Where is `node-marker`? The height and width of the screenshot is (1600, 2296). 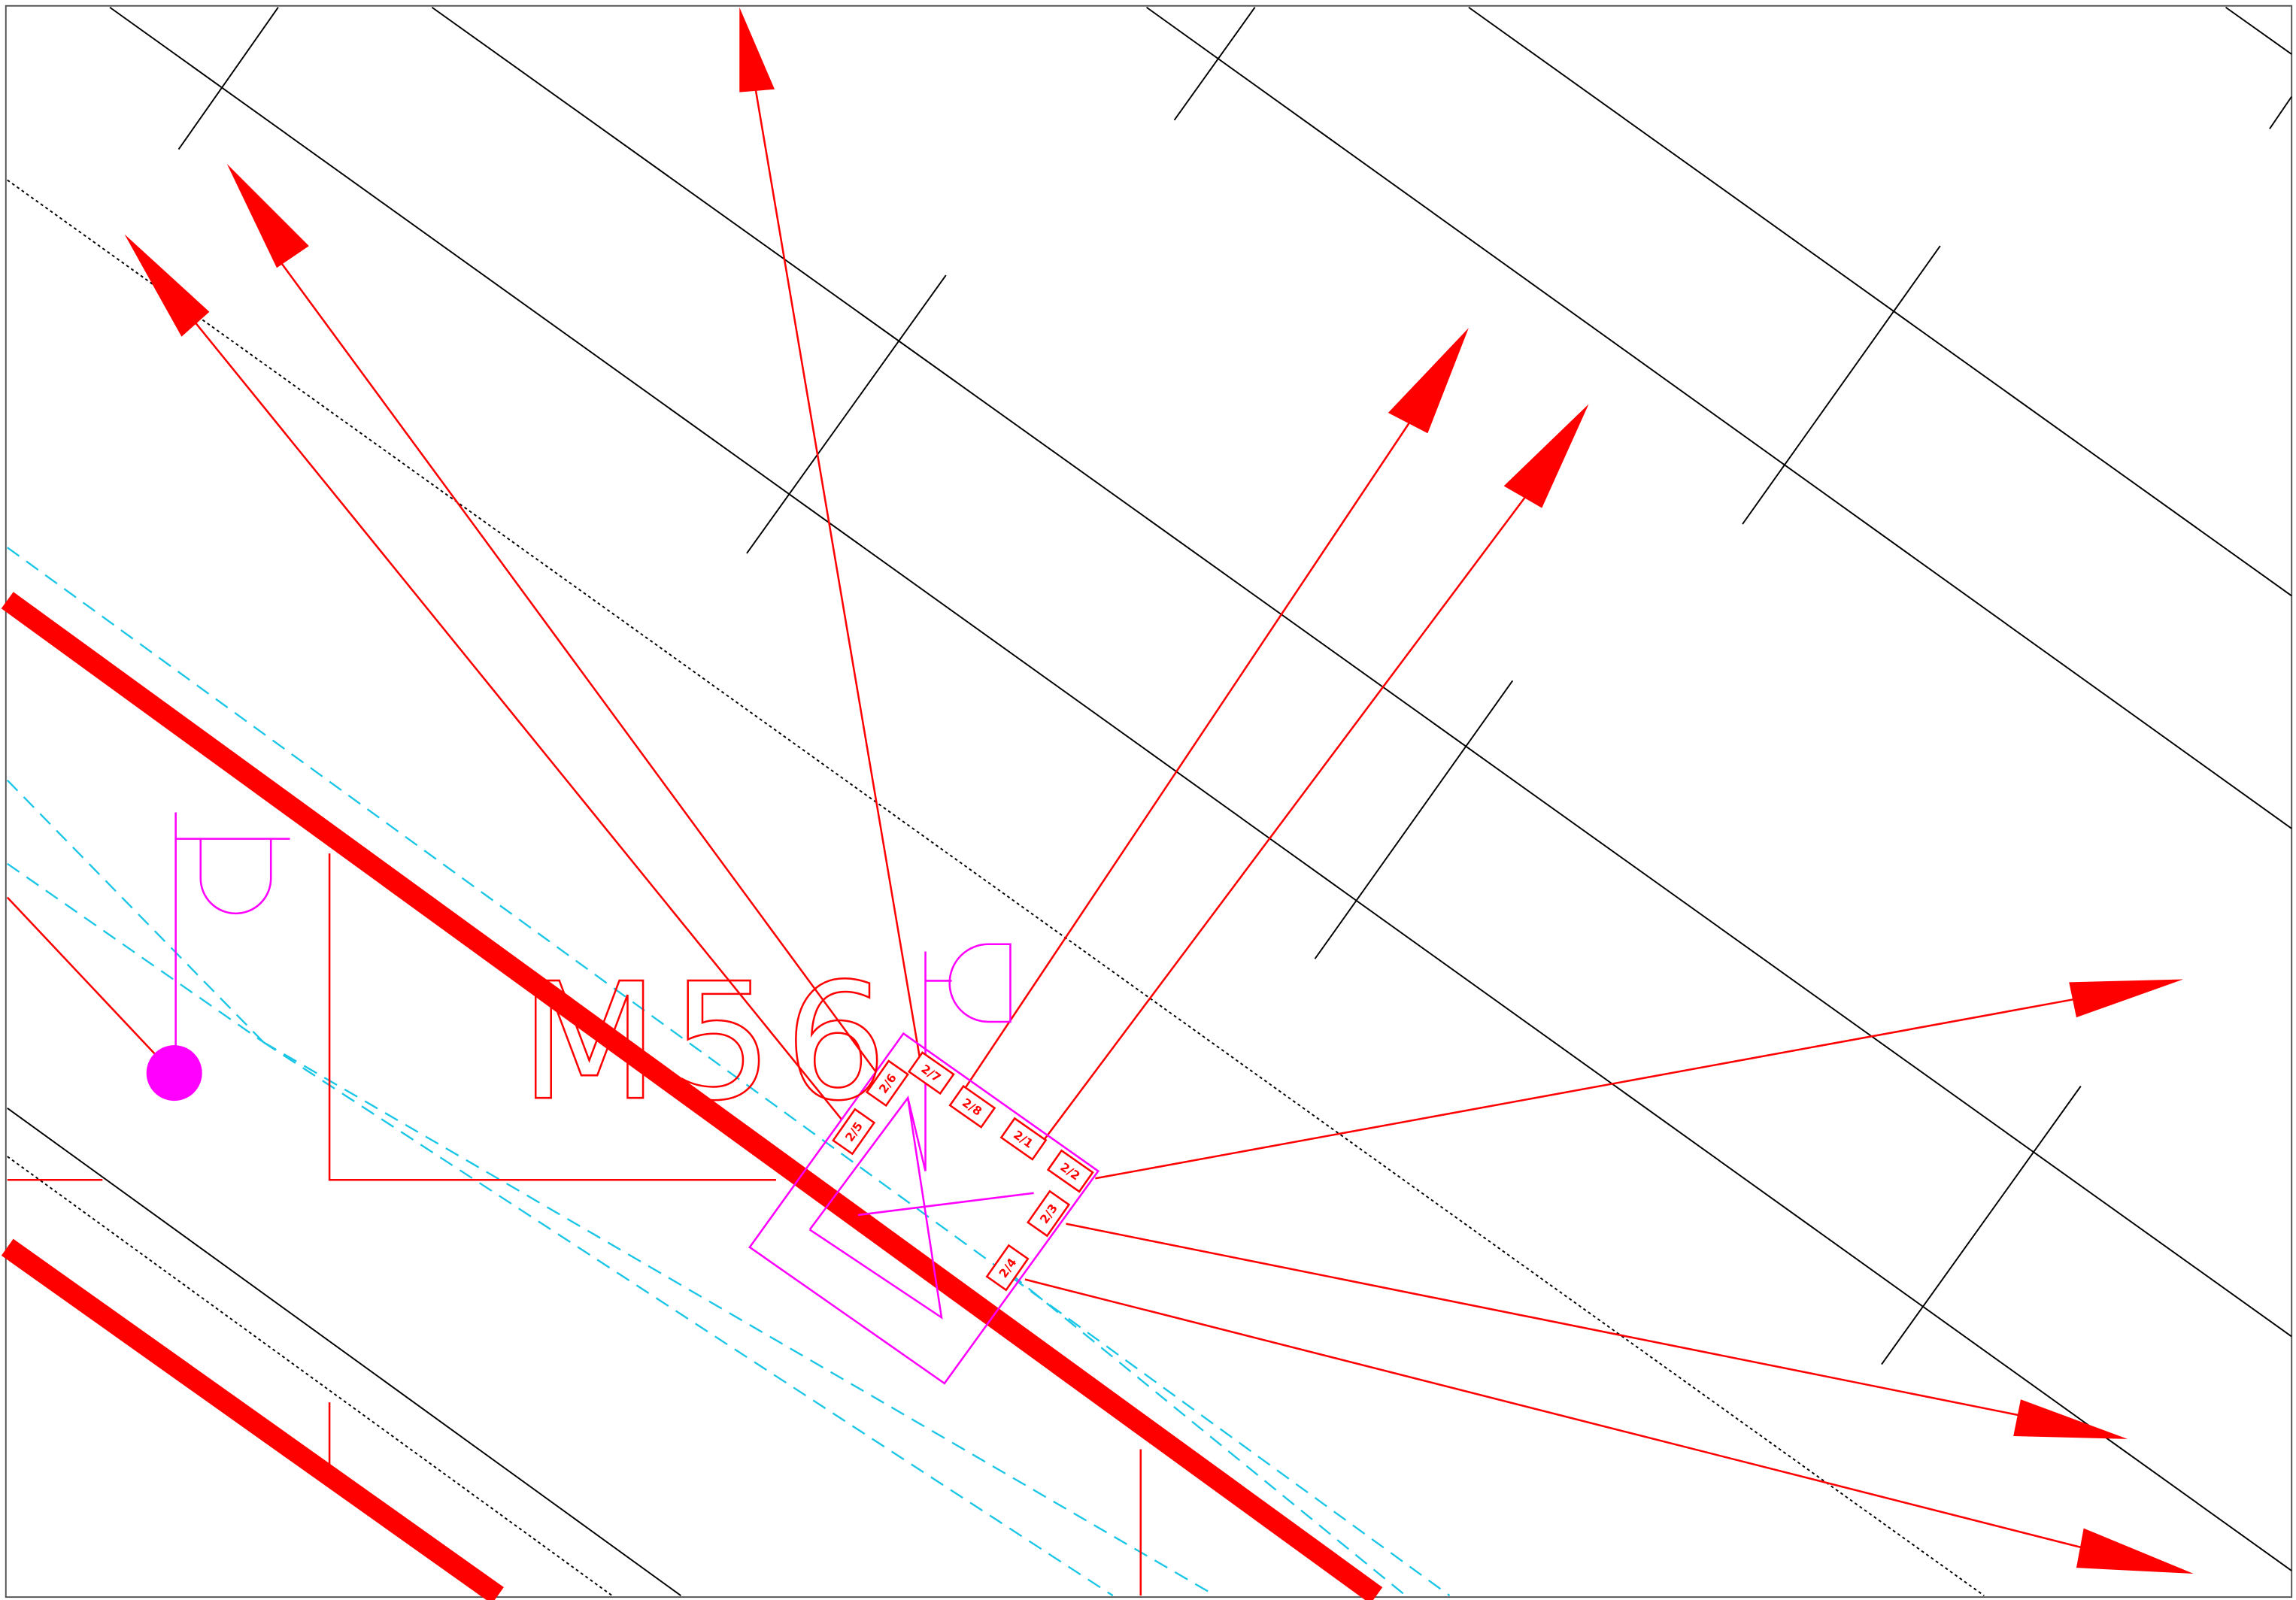 node-marker is located at coordinates (174, 1073).